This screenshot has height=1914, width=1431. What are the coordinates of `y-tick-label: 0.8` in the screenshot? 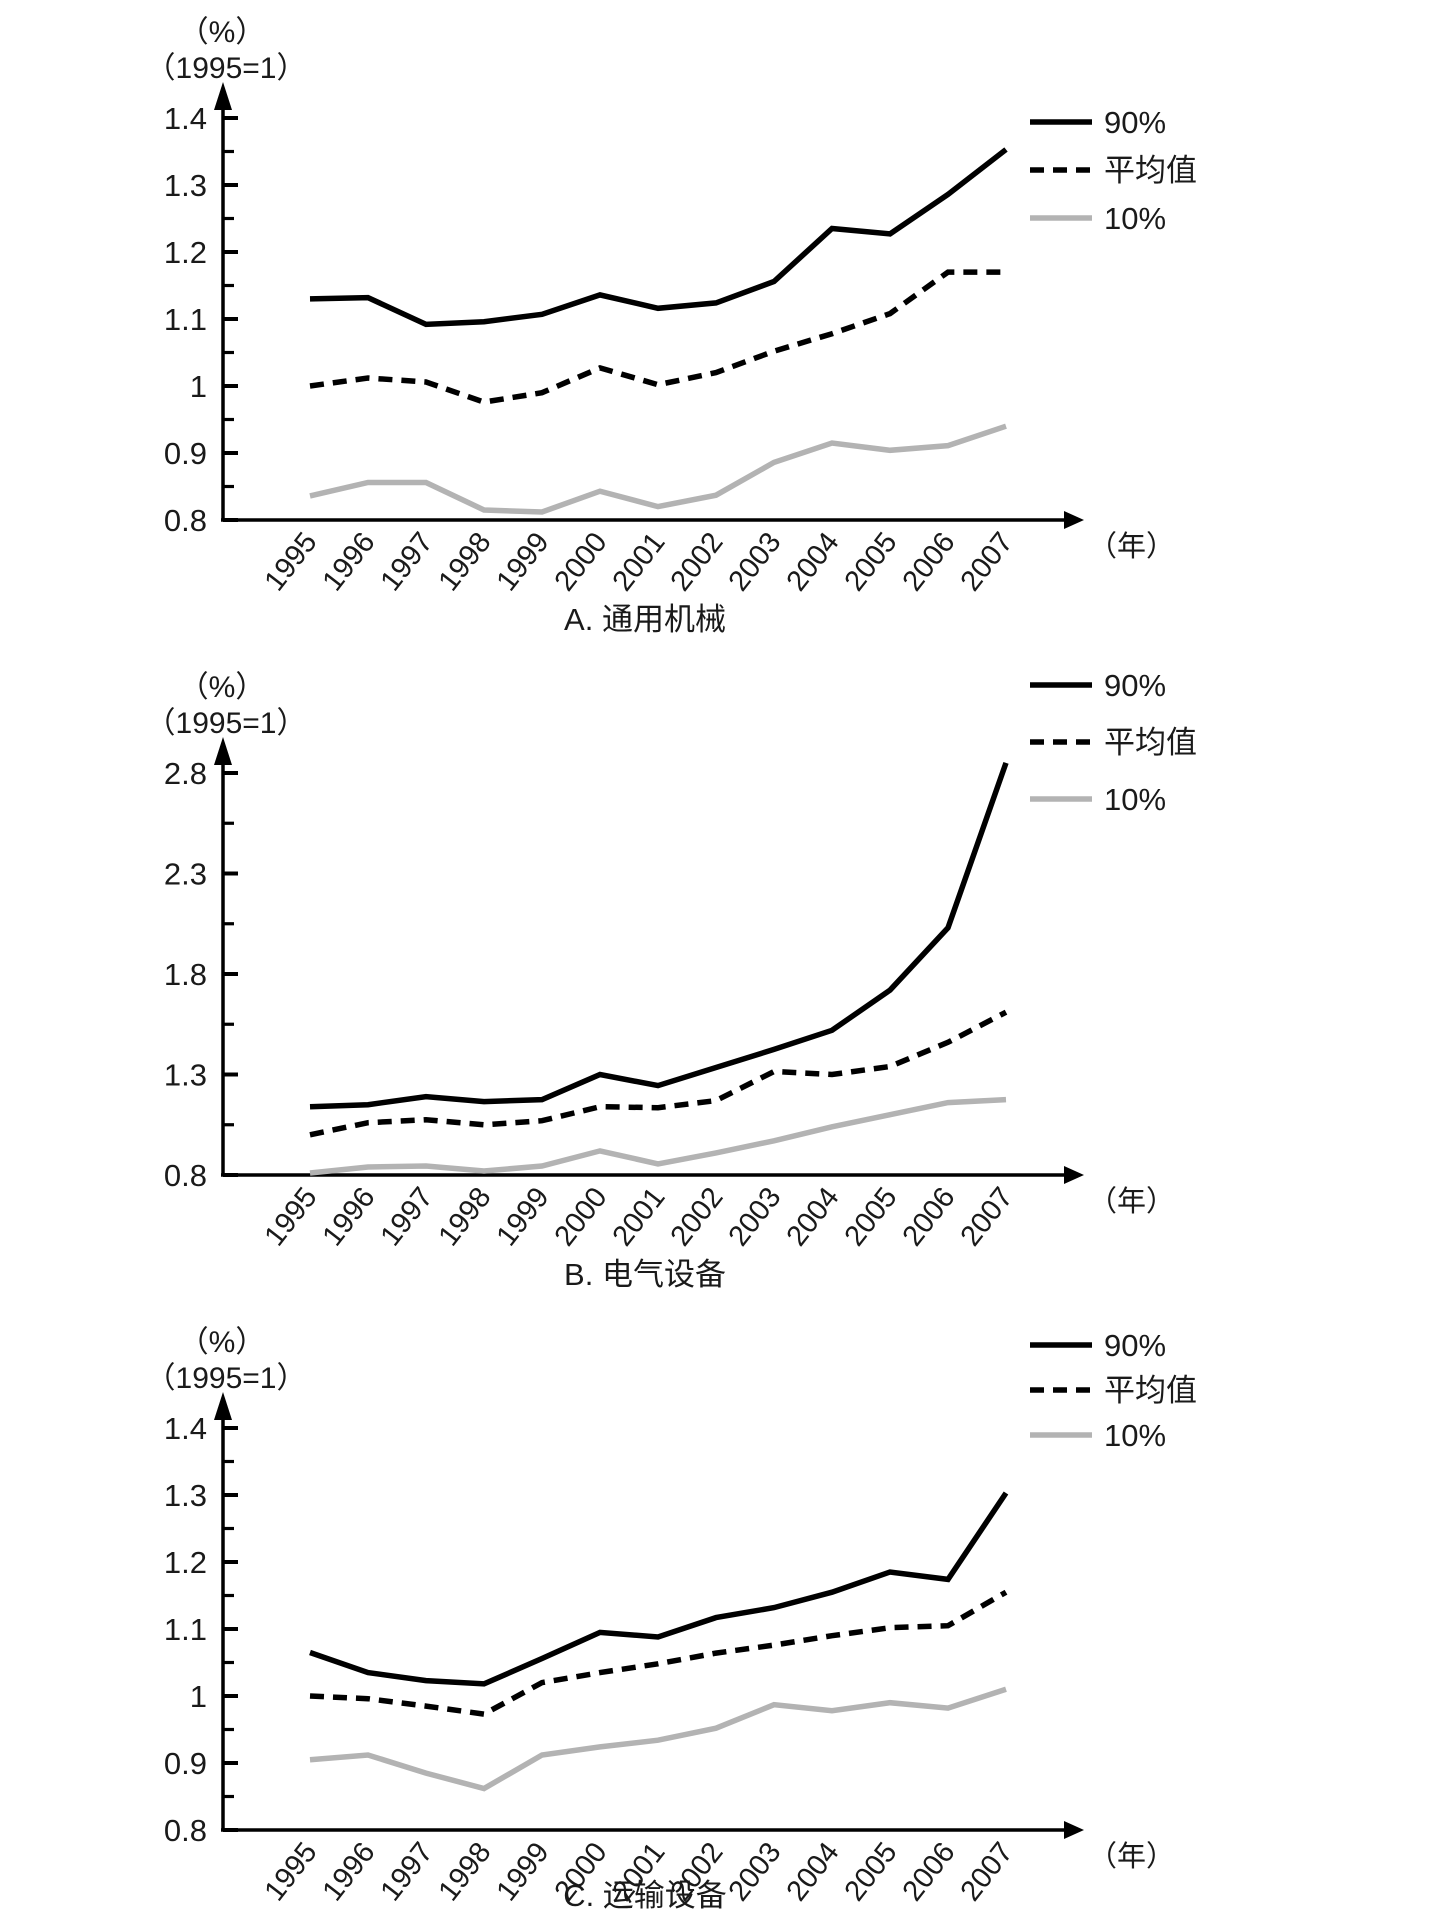 It's located at (185, 1175).